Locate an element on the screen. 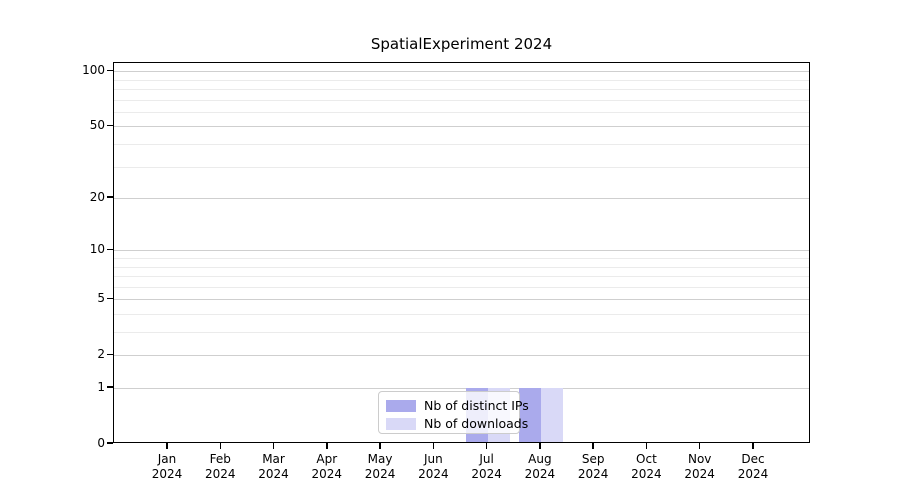 This screenshot has width=900, height=500. x-tick-mark-oct is located at coordinates (646, 446).